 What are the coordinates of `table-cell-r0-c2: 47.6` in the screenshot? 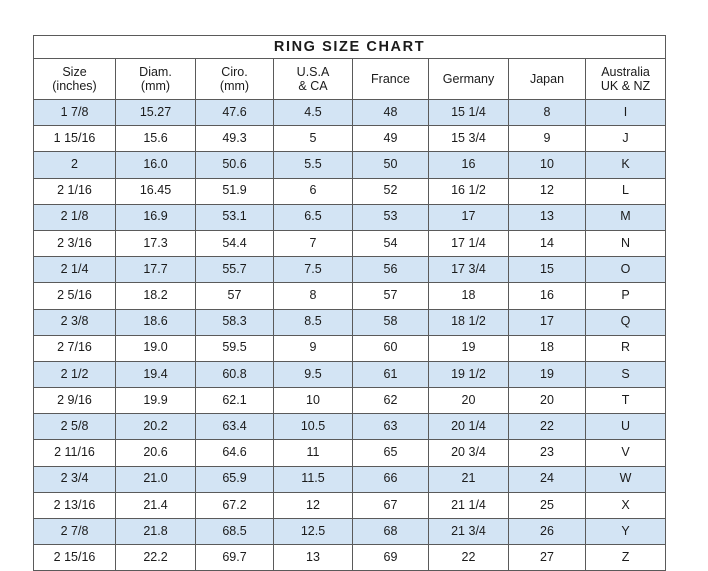 It's located at (234, 112).